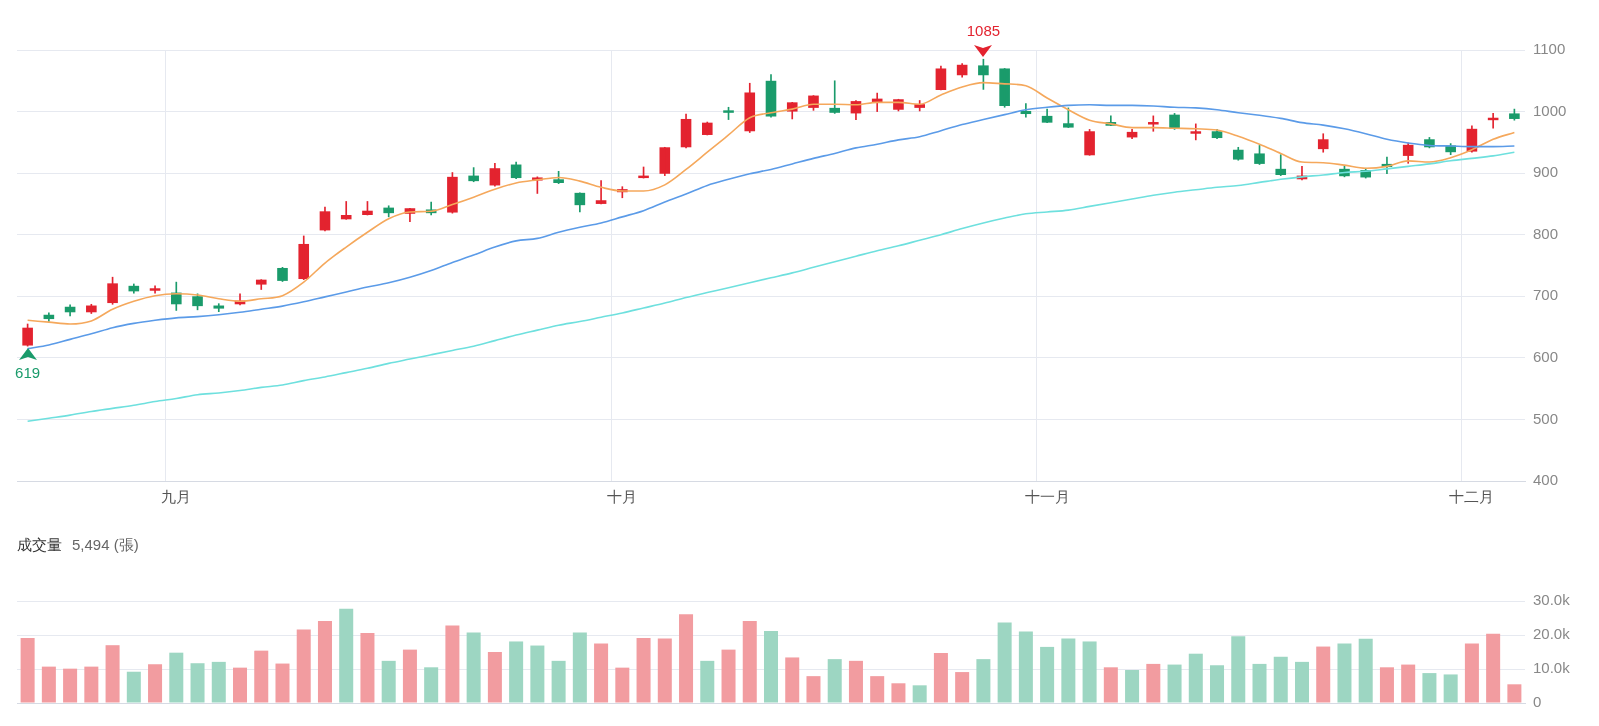  Describe the element at coordinates (1546, 233) in the screenshot. I see `y-tick-label: 800` at that location.